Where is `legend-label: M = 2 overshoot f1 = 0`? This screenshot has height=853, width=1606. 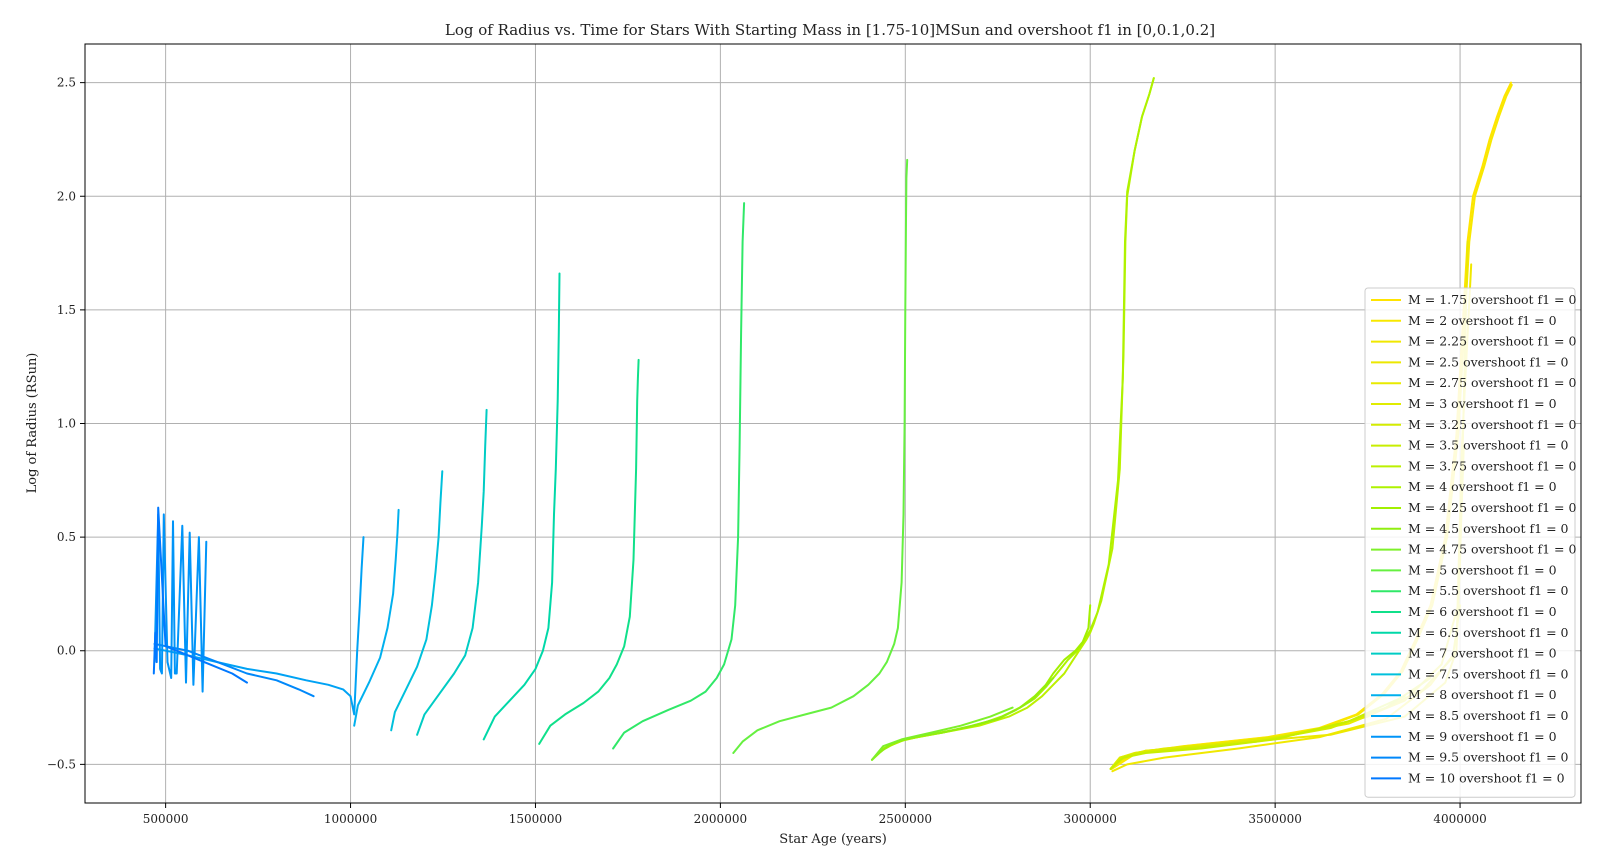
legend-label: M = 2 overshoot f1 = 0 is located at coordinates (1482, 320).